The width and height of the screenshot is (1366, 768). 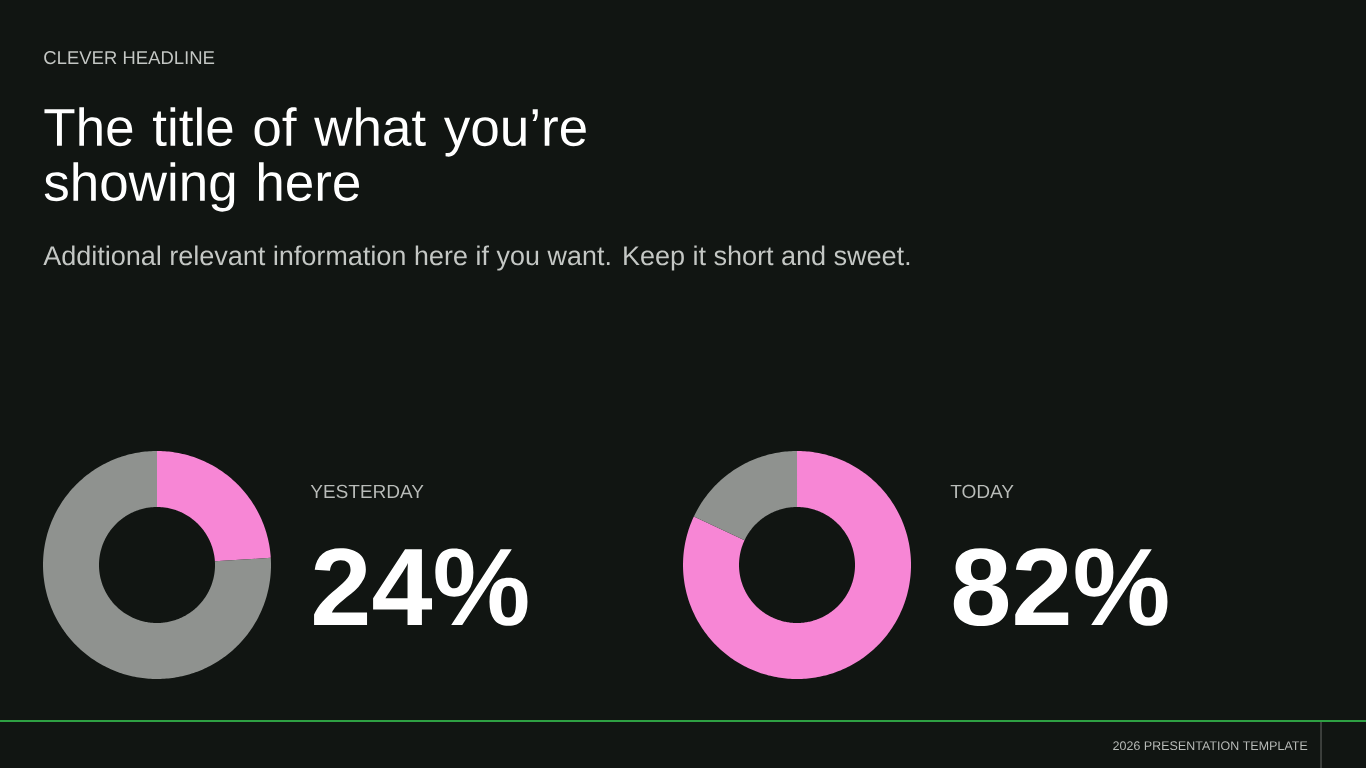 I want to click on text: Additional relevant information here if you want. Keep it short and sweet., so click(x=476, y=258).